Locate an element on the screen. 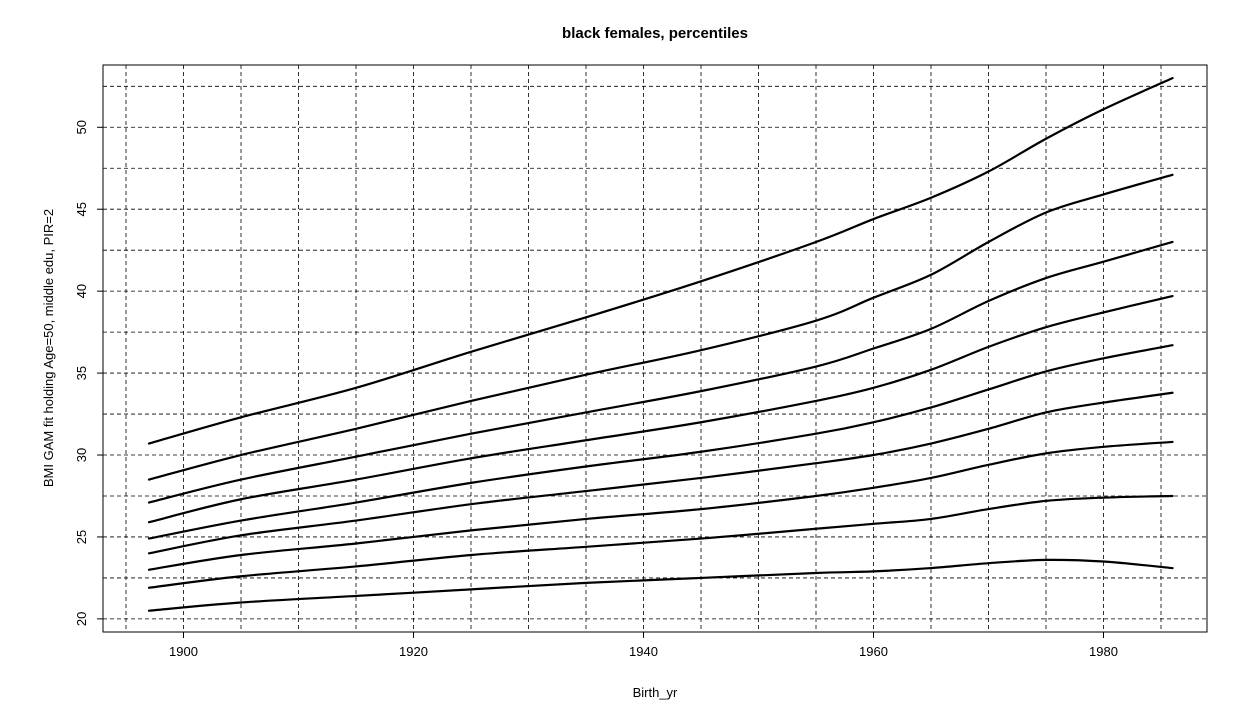 The width and height of the screenshot is (1242, 726). y-axis: 20 25 30 35 40 45 50 is located at coordinates (88, 373).